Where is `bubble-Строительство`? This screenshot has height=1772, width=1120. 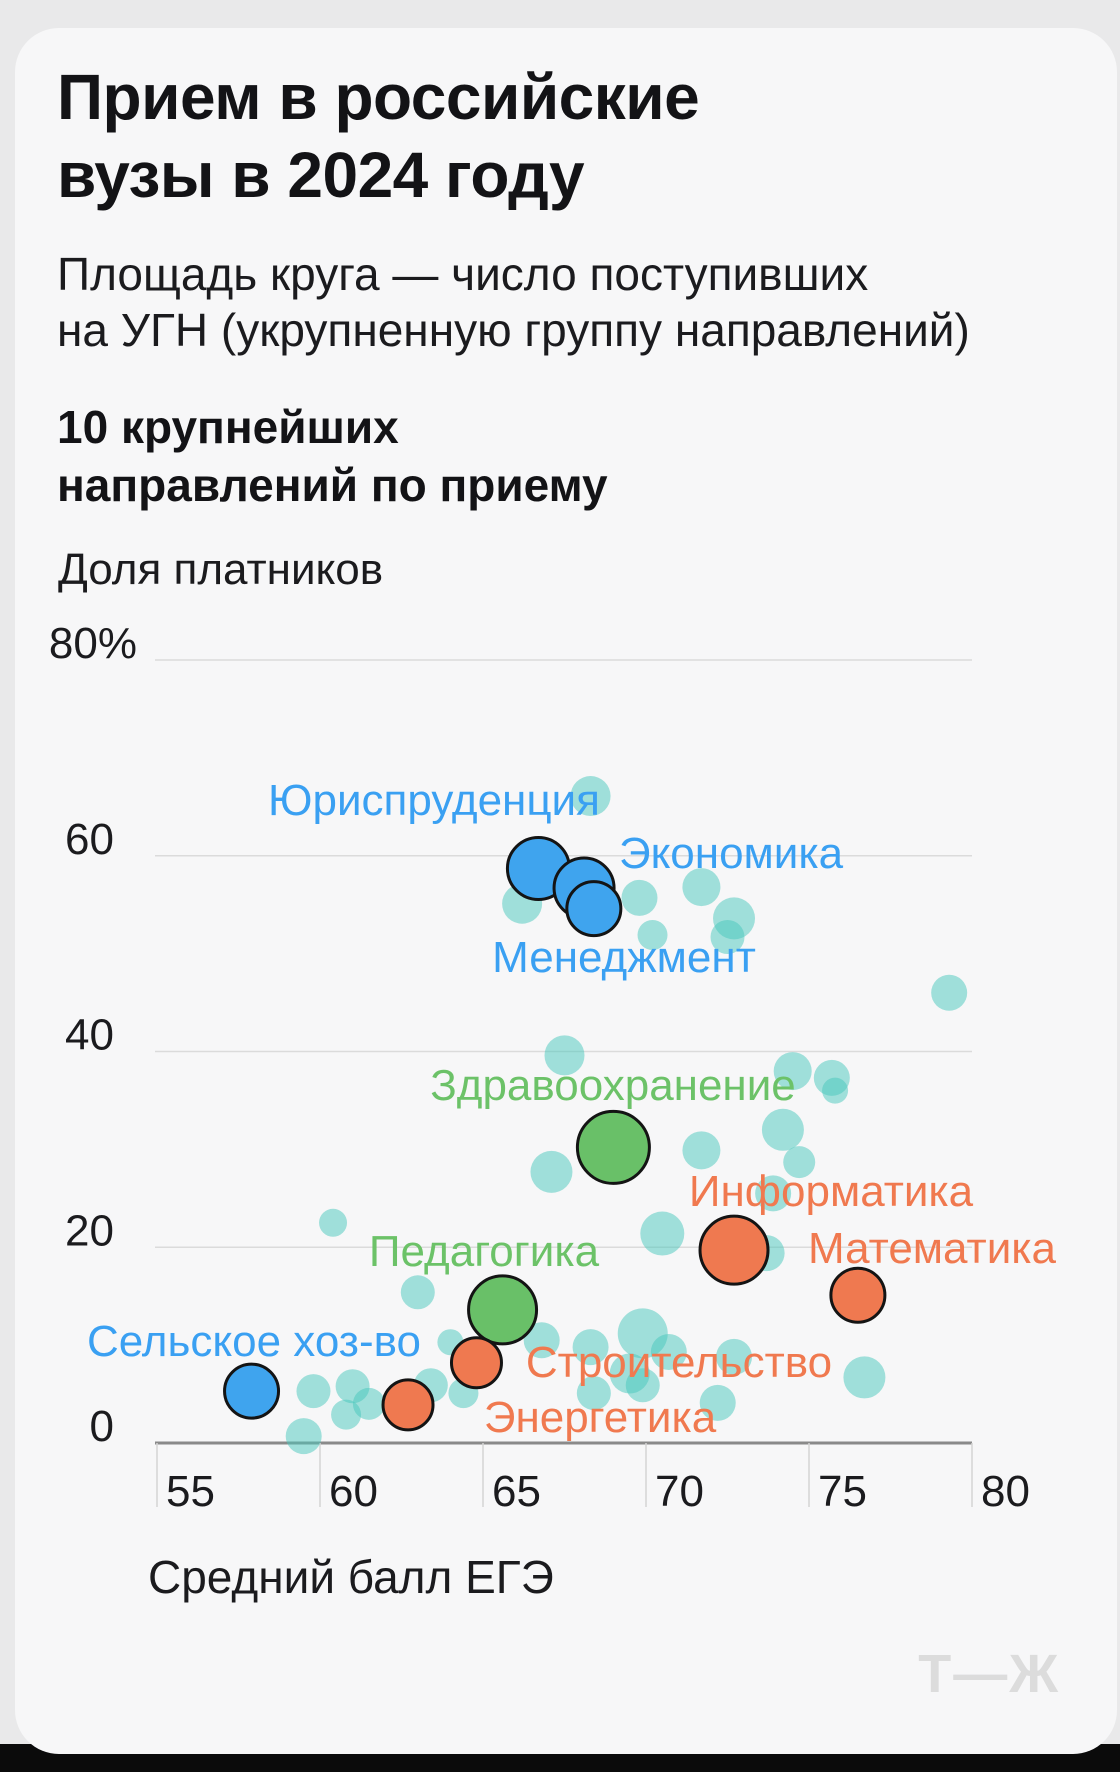
bubble-Строительство is located at coordinates (476, 1363).